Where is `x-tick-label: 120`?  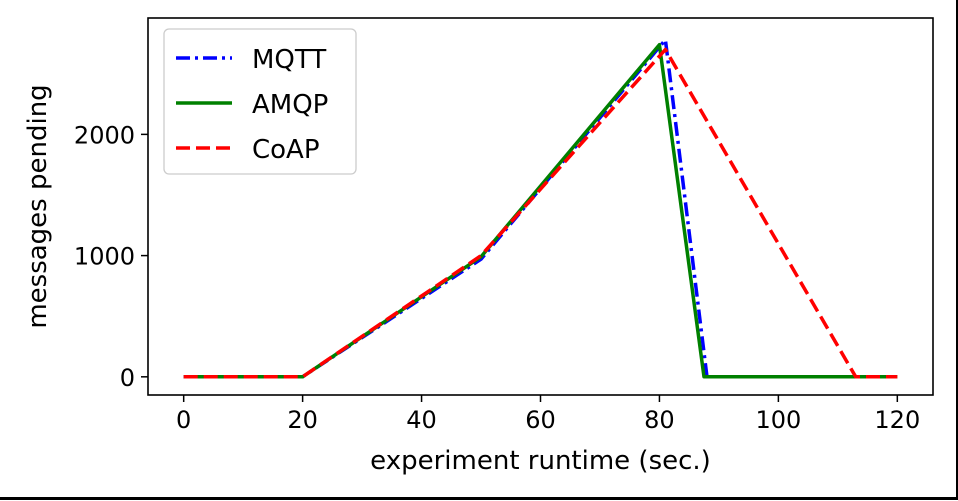
x-tick-label: 120 is located at coordinates (897, 420).